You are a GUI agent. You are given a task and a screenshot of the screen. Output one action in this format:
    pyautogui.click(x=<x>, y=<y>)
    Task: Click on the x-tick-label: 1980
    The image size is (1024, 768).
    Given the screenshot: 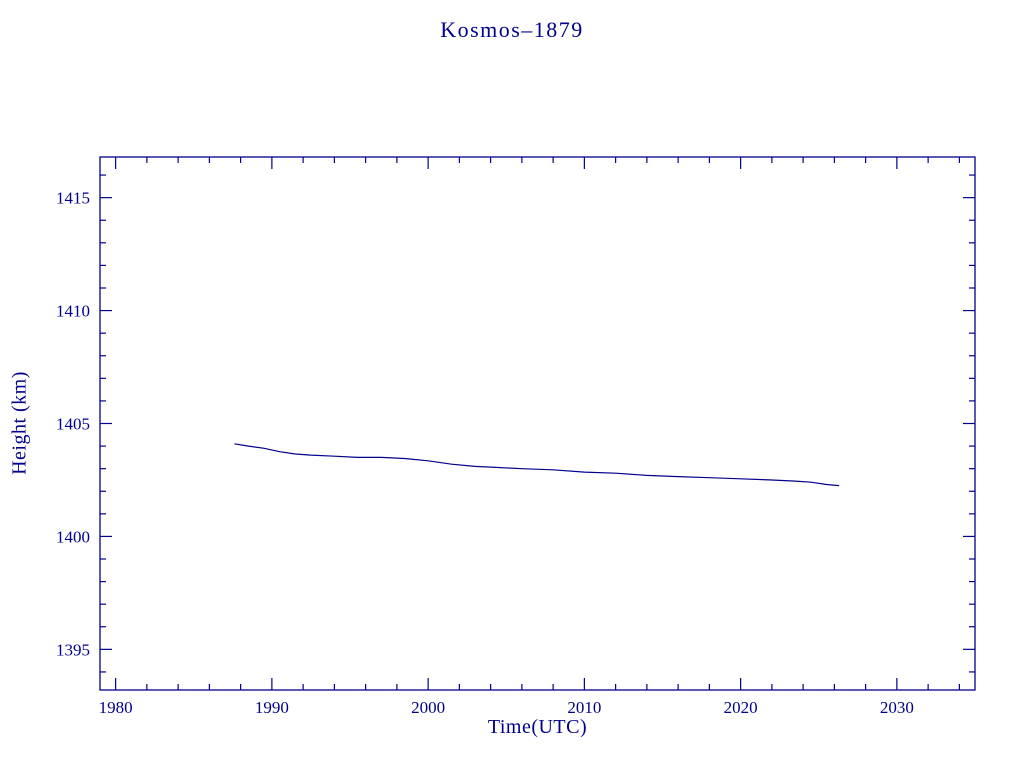 What is the action you would take?
    pyautogui.click(x=116, y=707)
    